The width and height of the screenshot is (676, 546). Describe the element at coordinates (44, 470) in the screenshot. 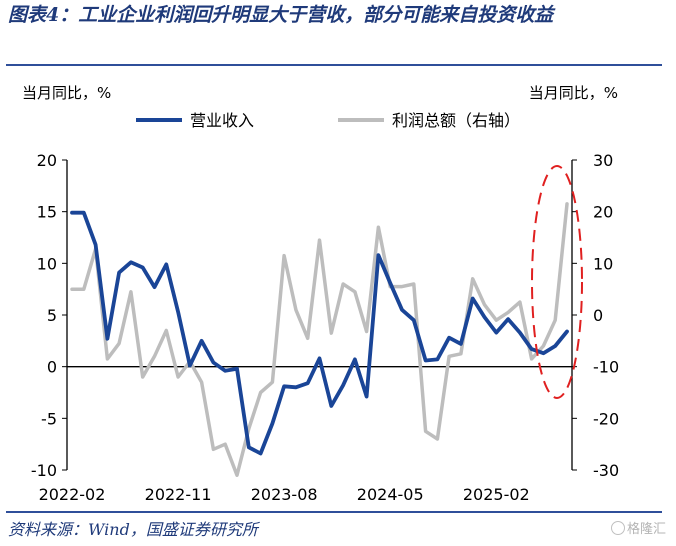

I see `left-tick-label: -10` at that location.